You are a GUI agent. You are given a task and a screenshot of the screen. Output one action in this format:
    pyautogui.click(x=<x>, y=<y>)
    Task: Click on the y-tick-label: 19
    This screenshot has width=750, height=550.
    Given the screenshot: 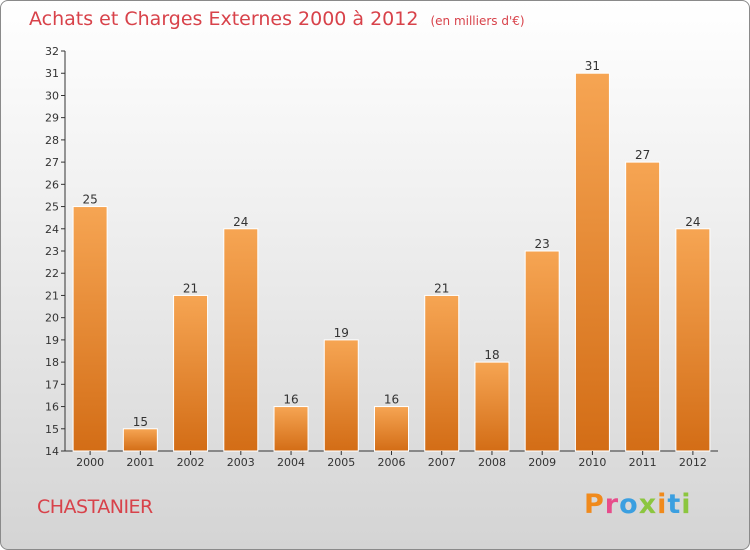 What is the action you would take?
    pyautogui.click(x=52, y=340)
    